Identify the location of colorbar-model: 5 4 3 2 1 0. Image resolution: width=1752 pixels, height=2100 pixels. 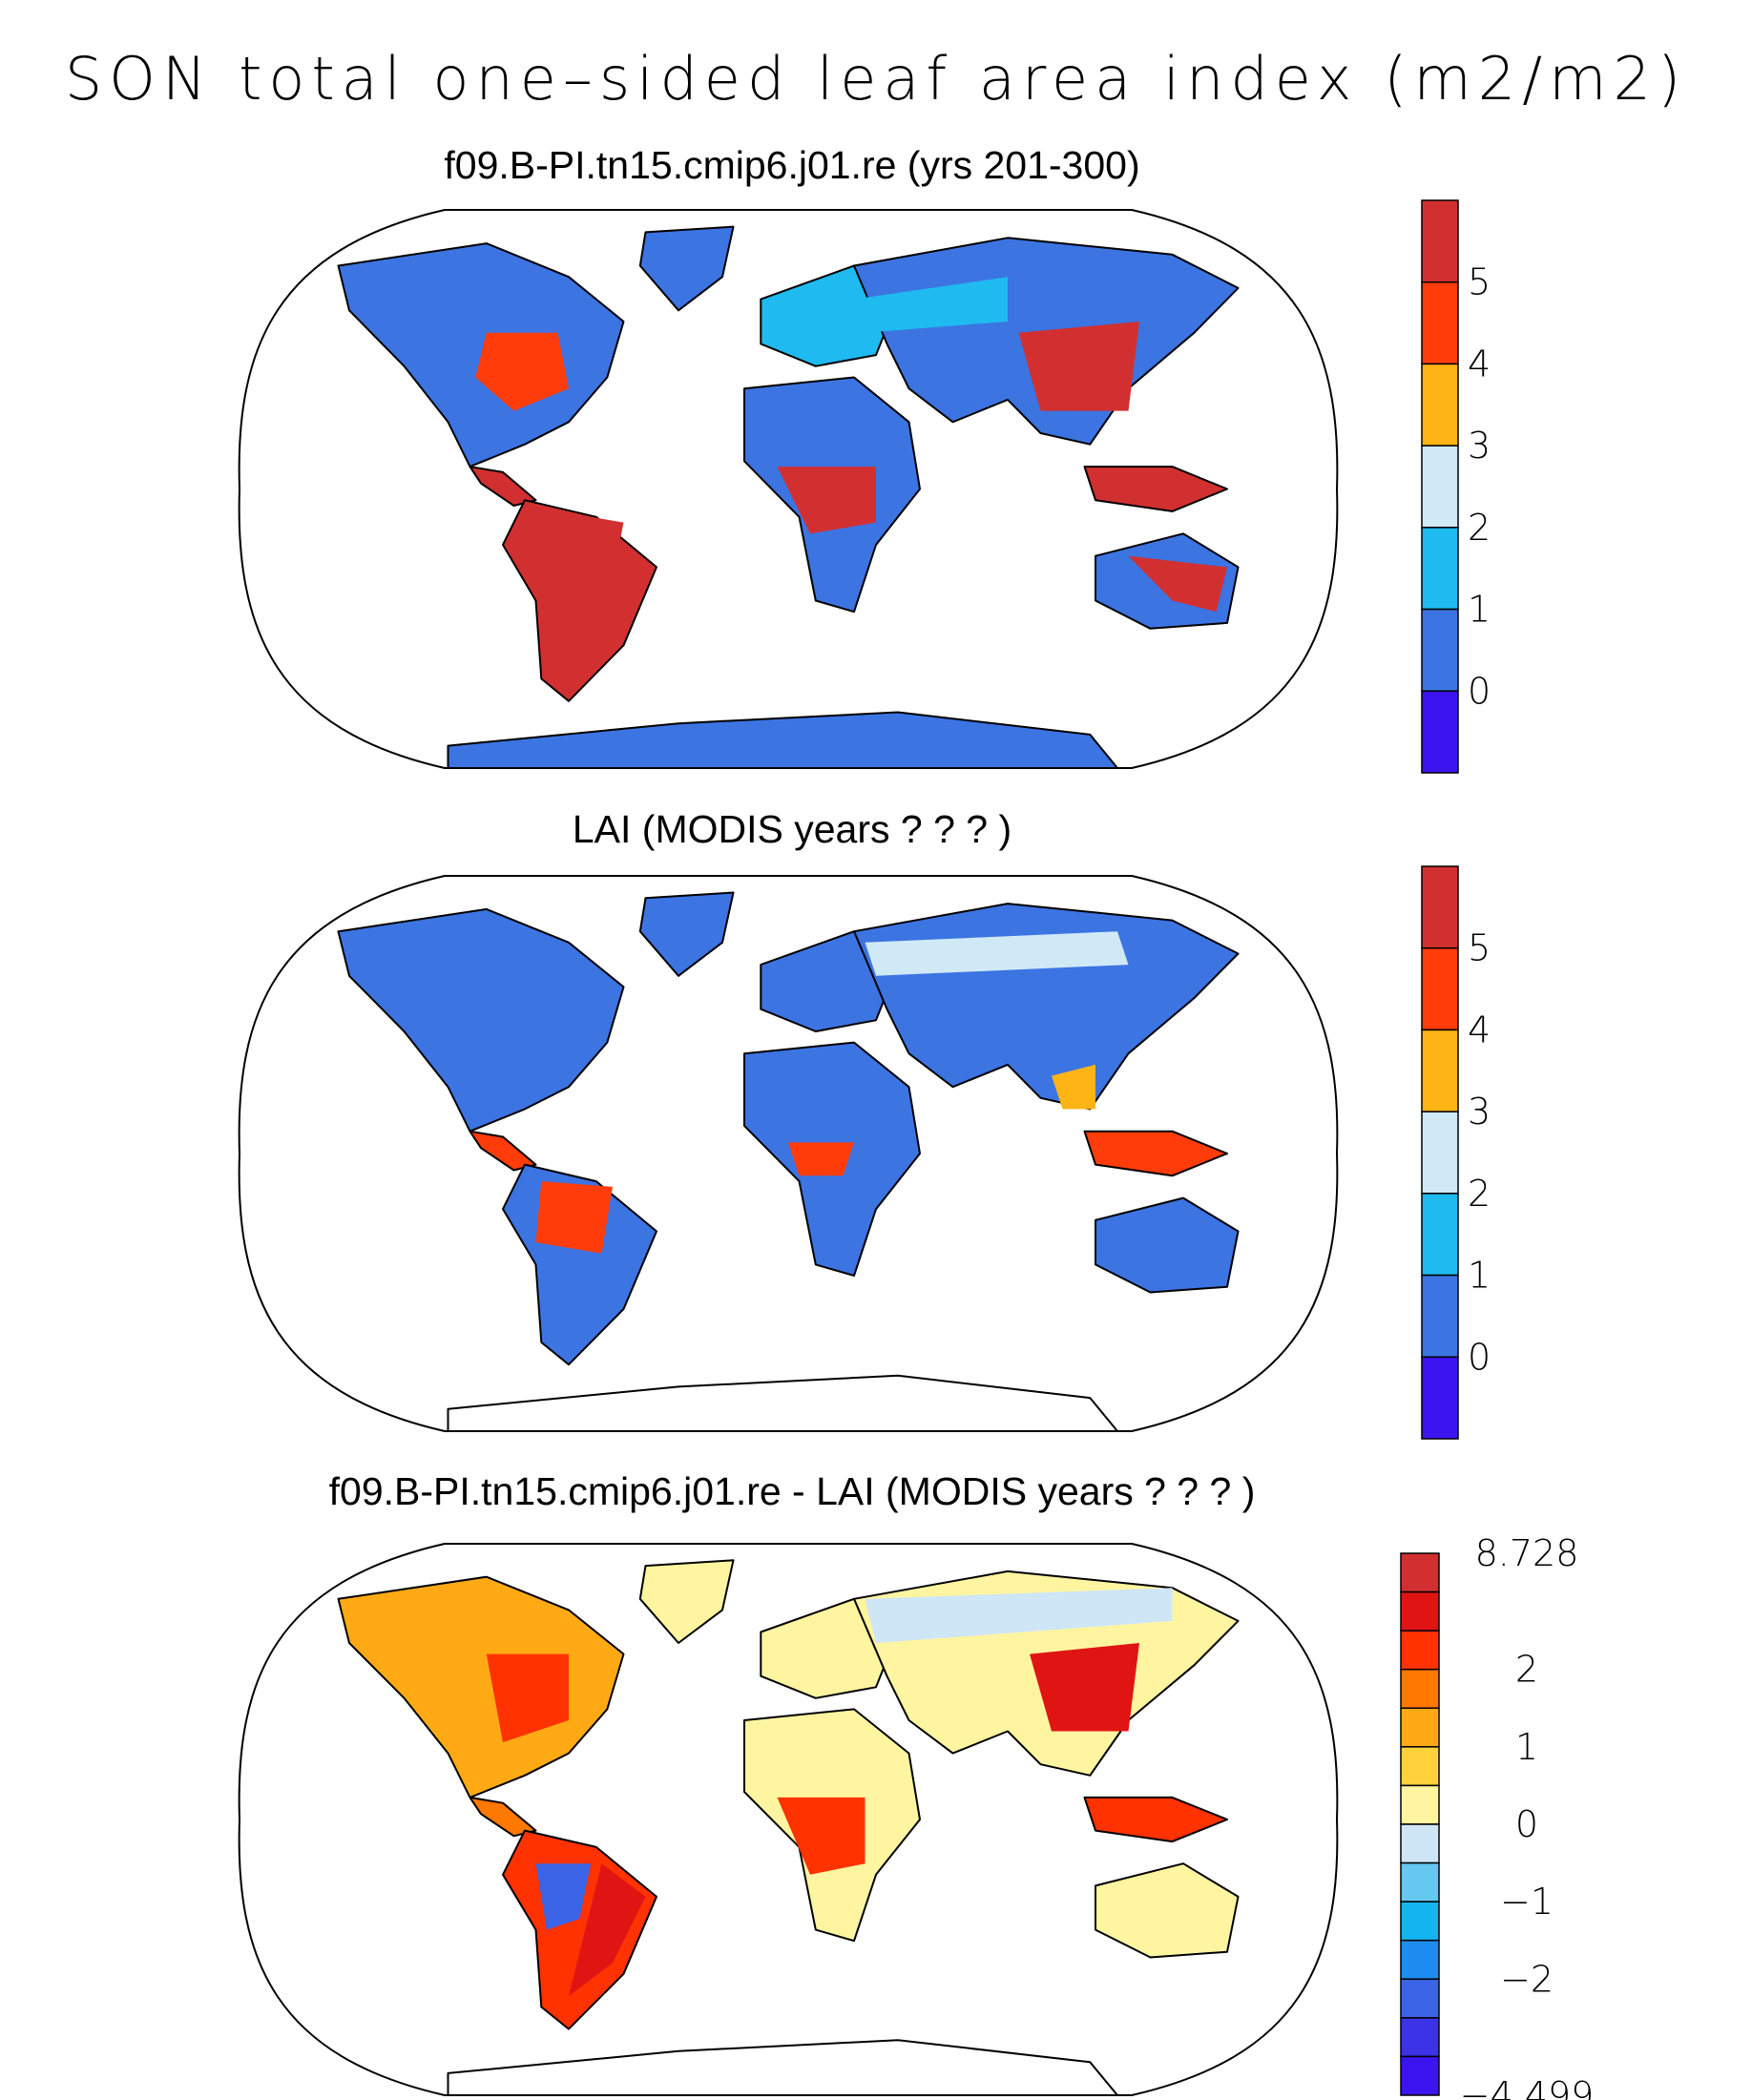
(1456, 487).